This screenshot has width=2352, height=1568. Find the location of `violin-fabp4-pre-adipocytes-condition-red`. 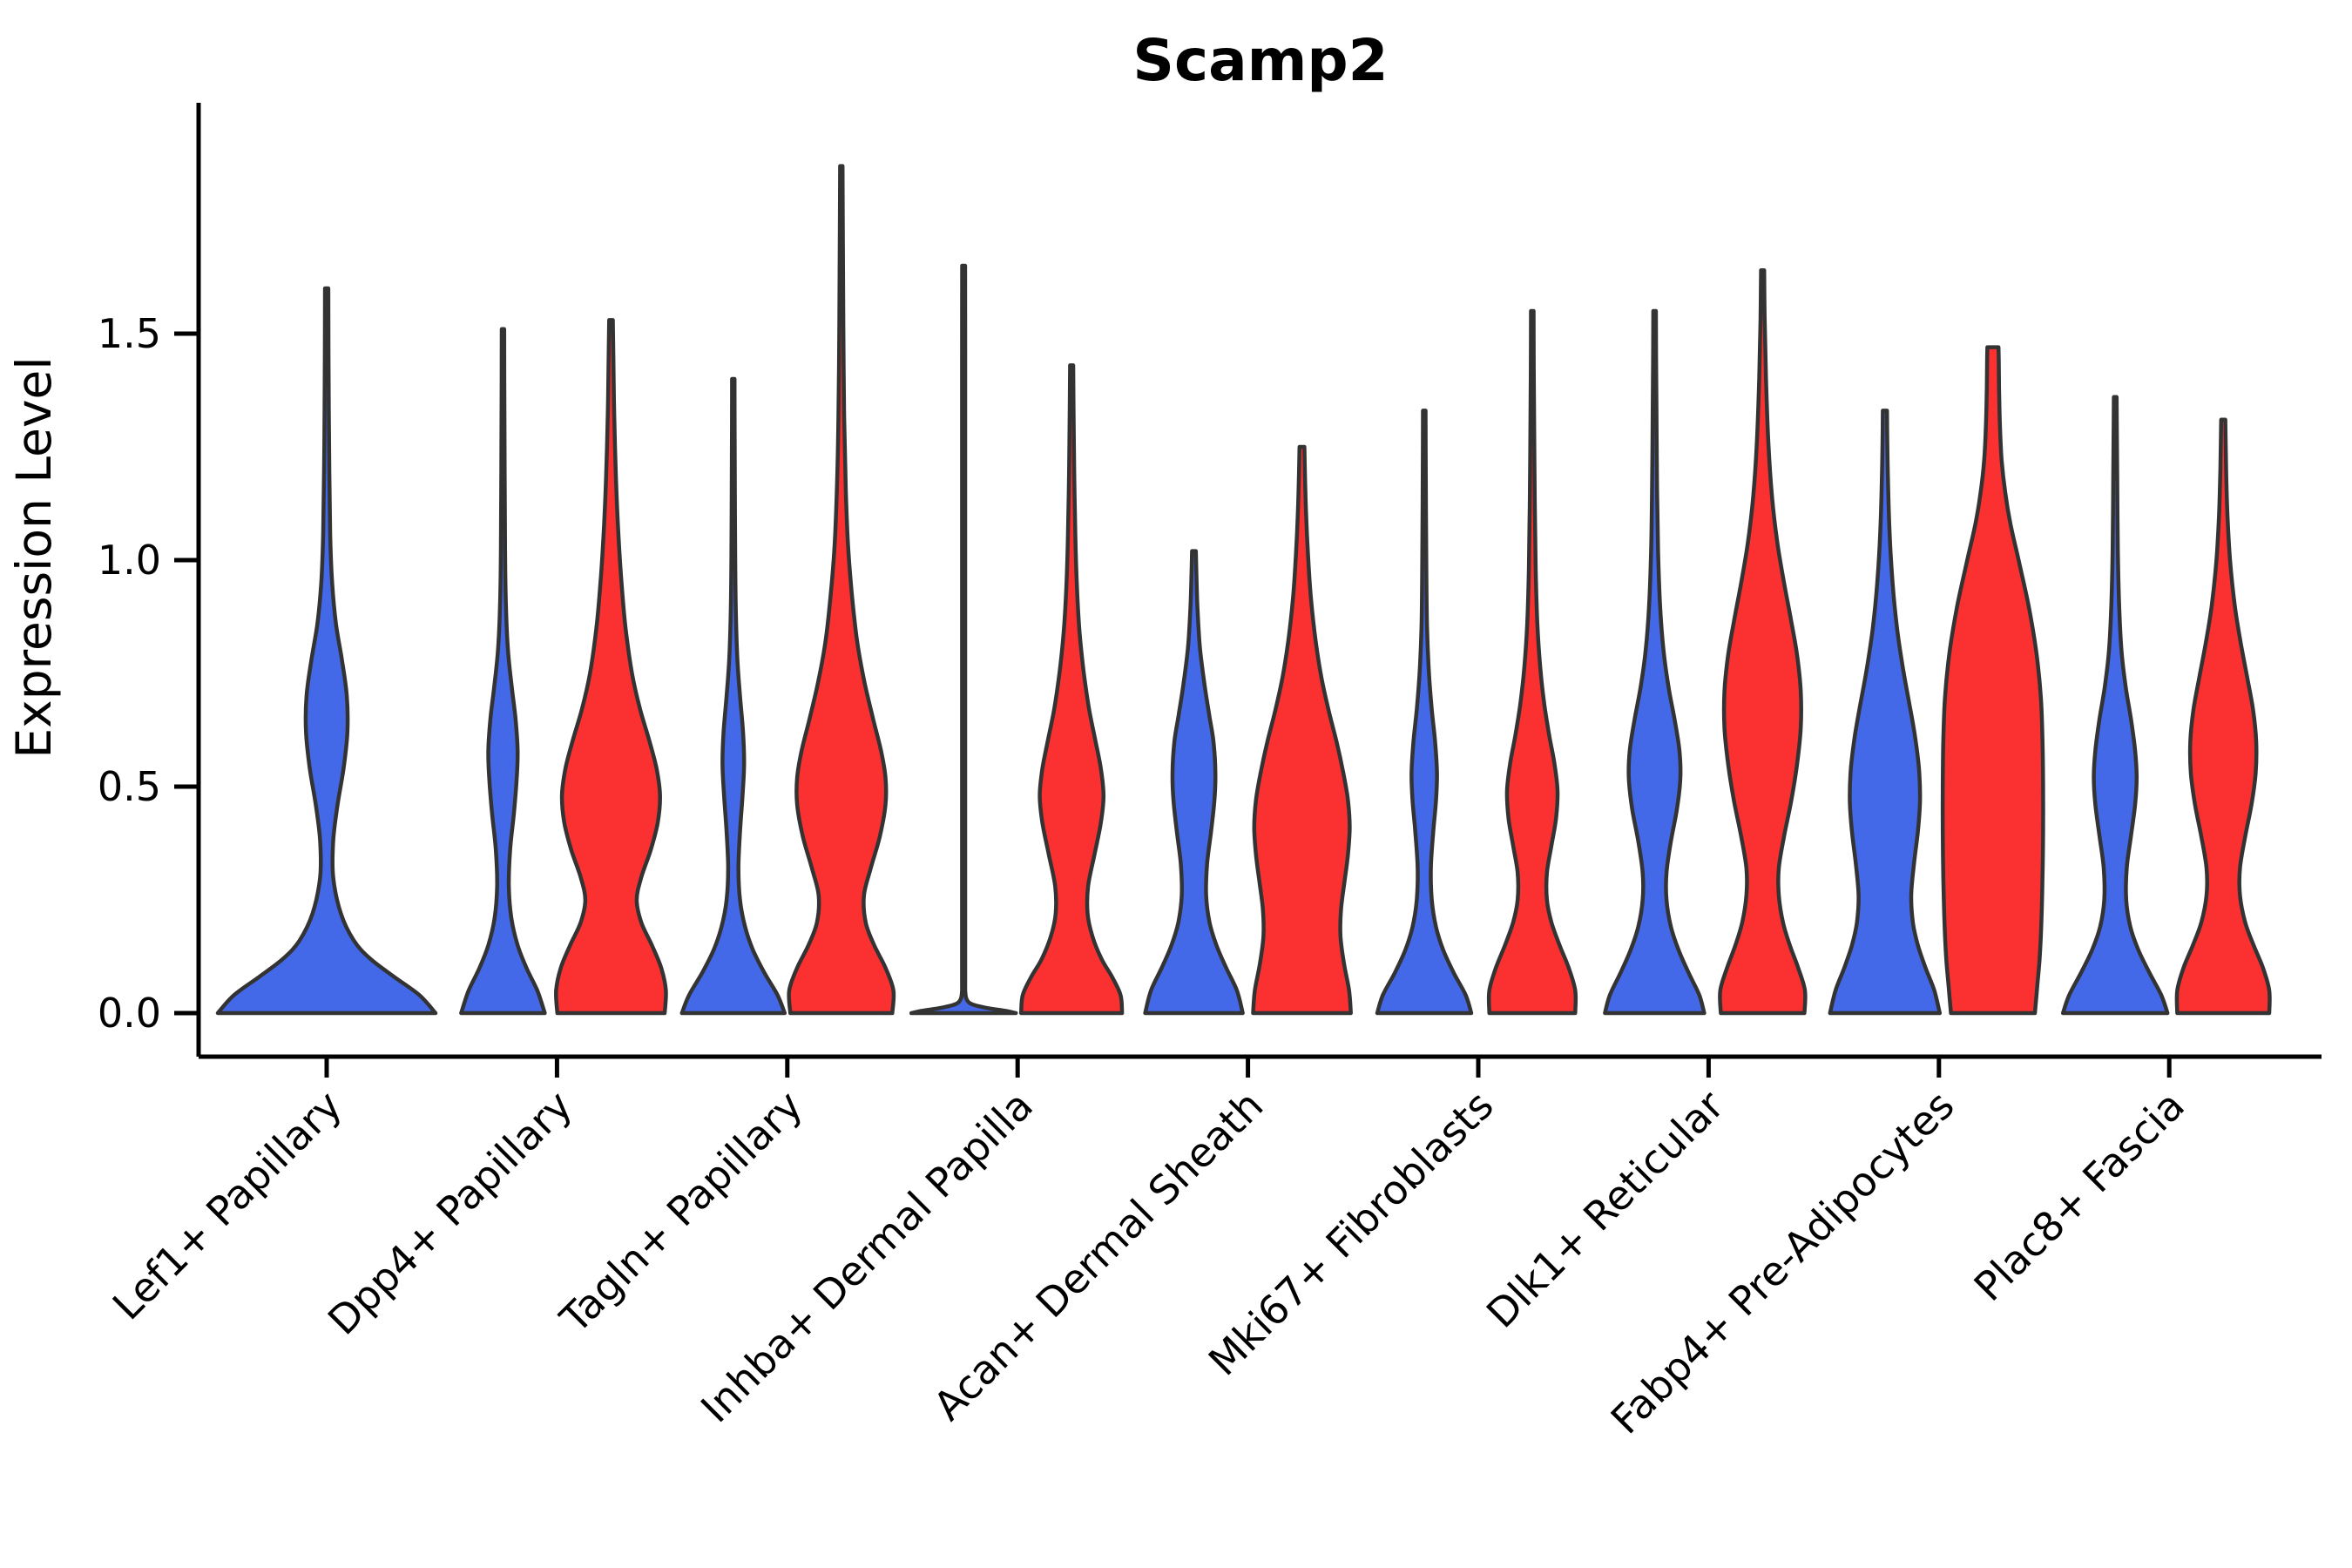

violin-fabp4-pre-adipocytes-condition-red is located at coordinates (1992, 680).